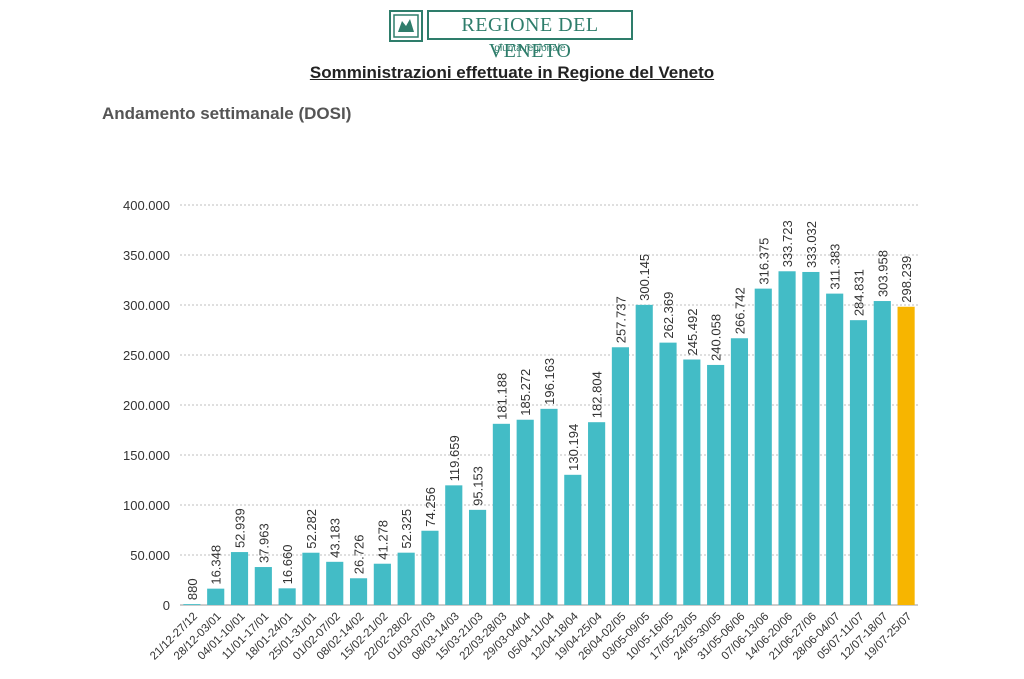 This screenshot has height=679, width=1024. What do you see at coordinates (430, 507) in the screenshot?
I see `data-label: 74.256` at bounding box center [430, 507].